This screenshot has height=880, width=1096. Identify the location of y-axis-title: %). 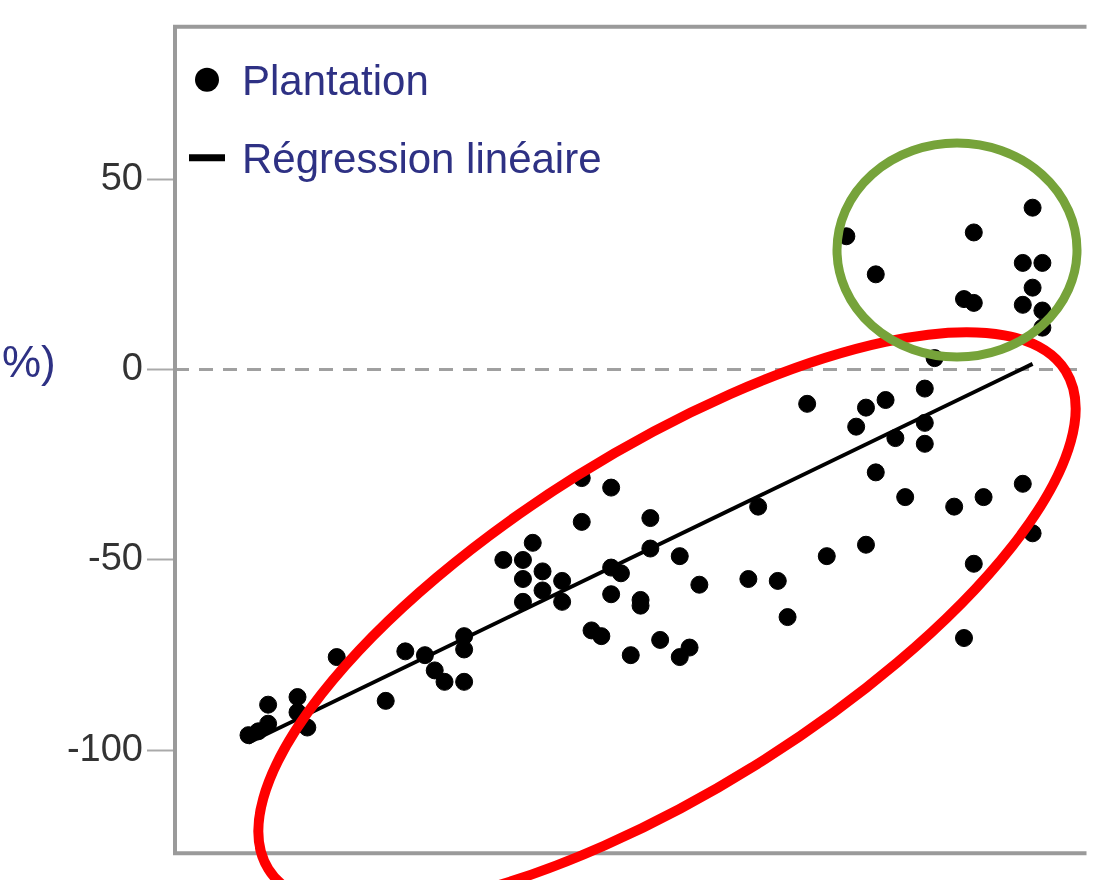
(29, 362).